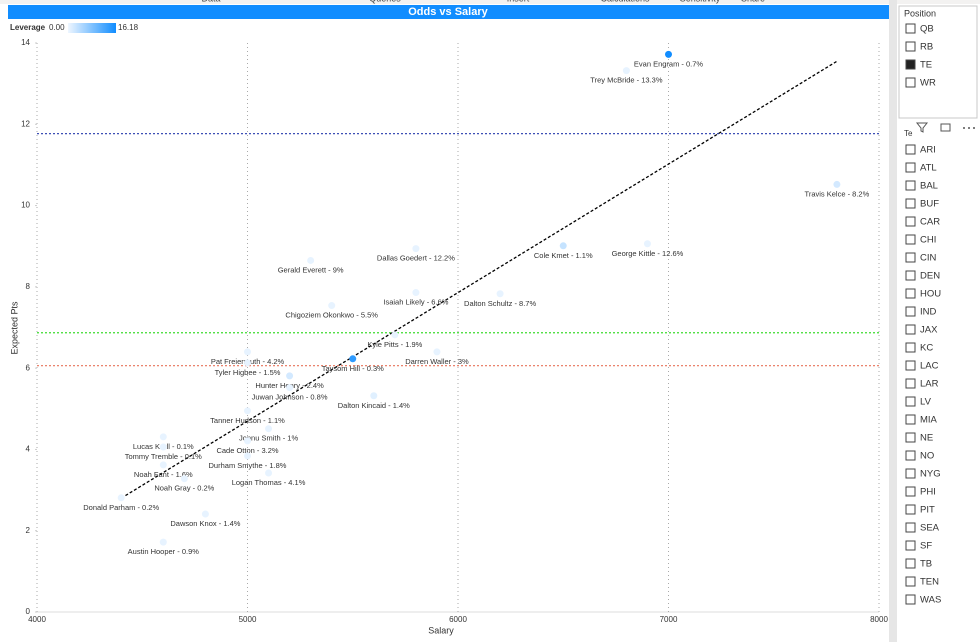  I want to click on slicer-item: SEA, so click(930, 528).